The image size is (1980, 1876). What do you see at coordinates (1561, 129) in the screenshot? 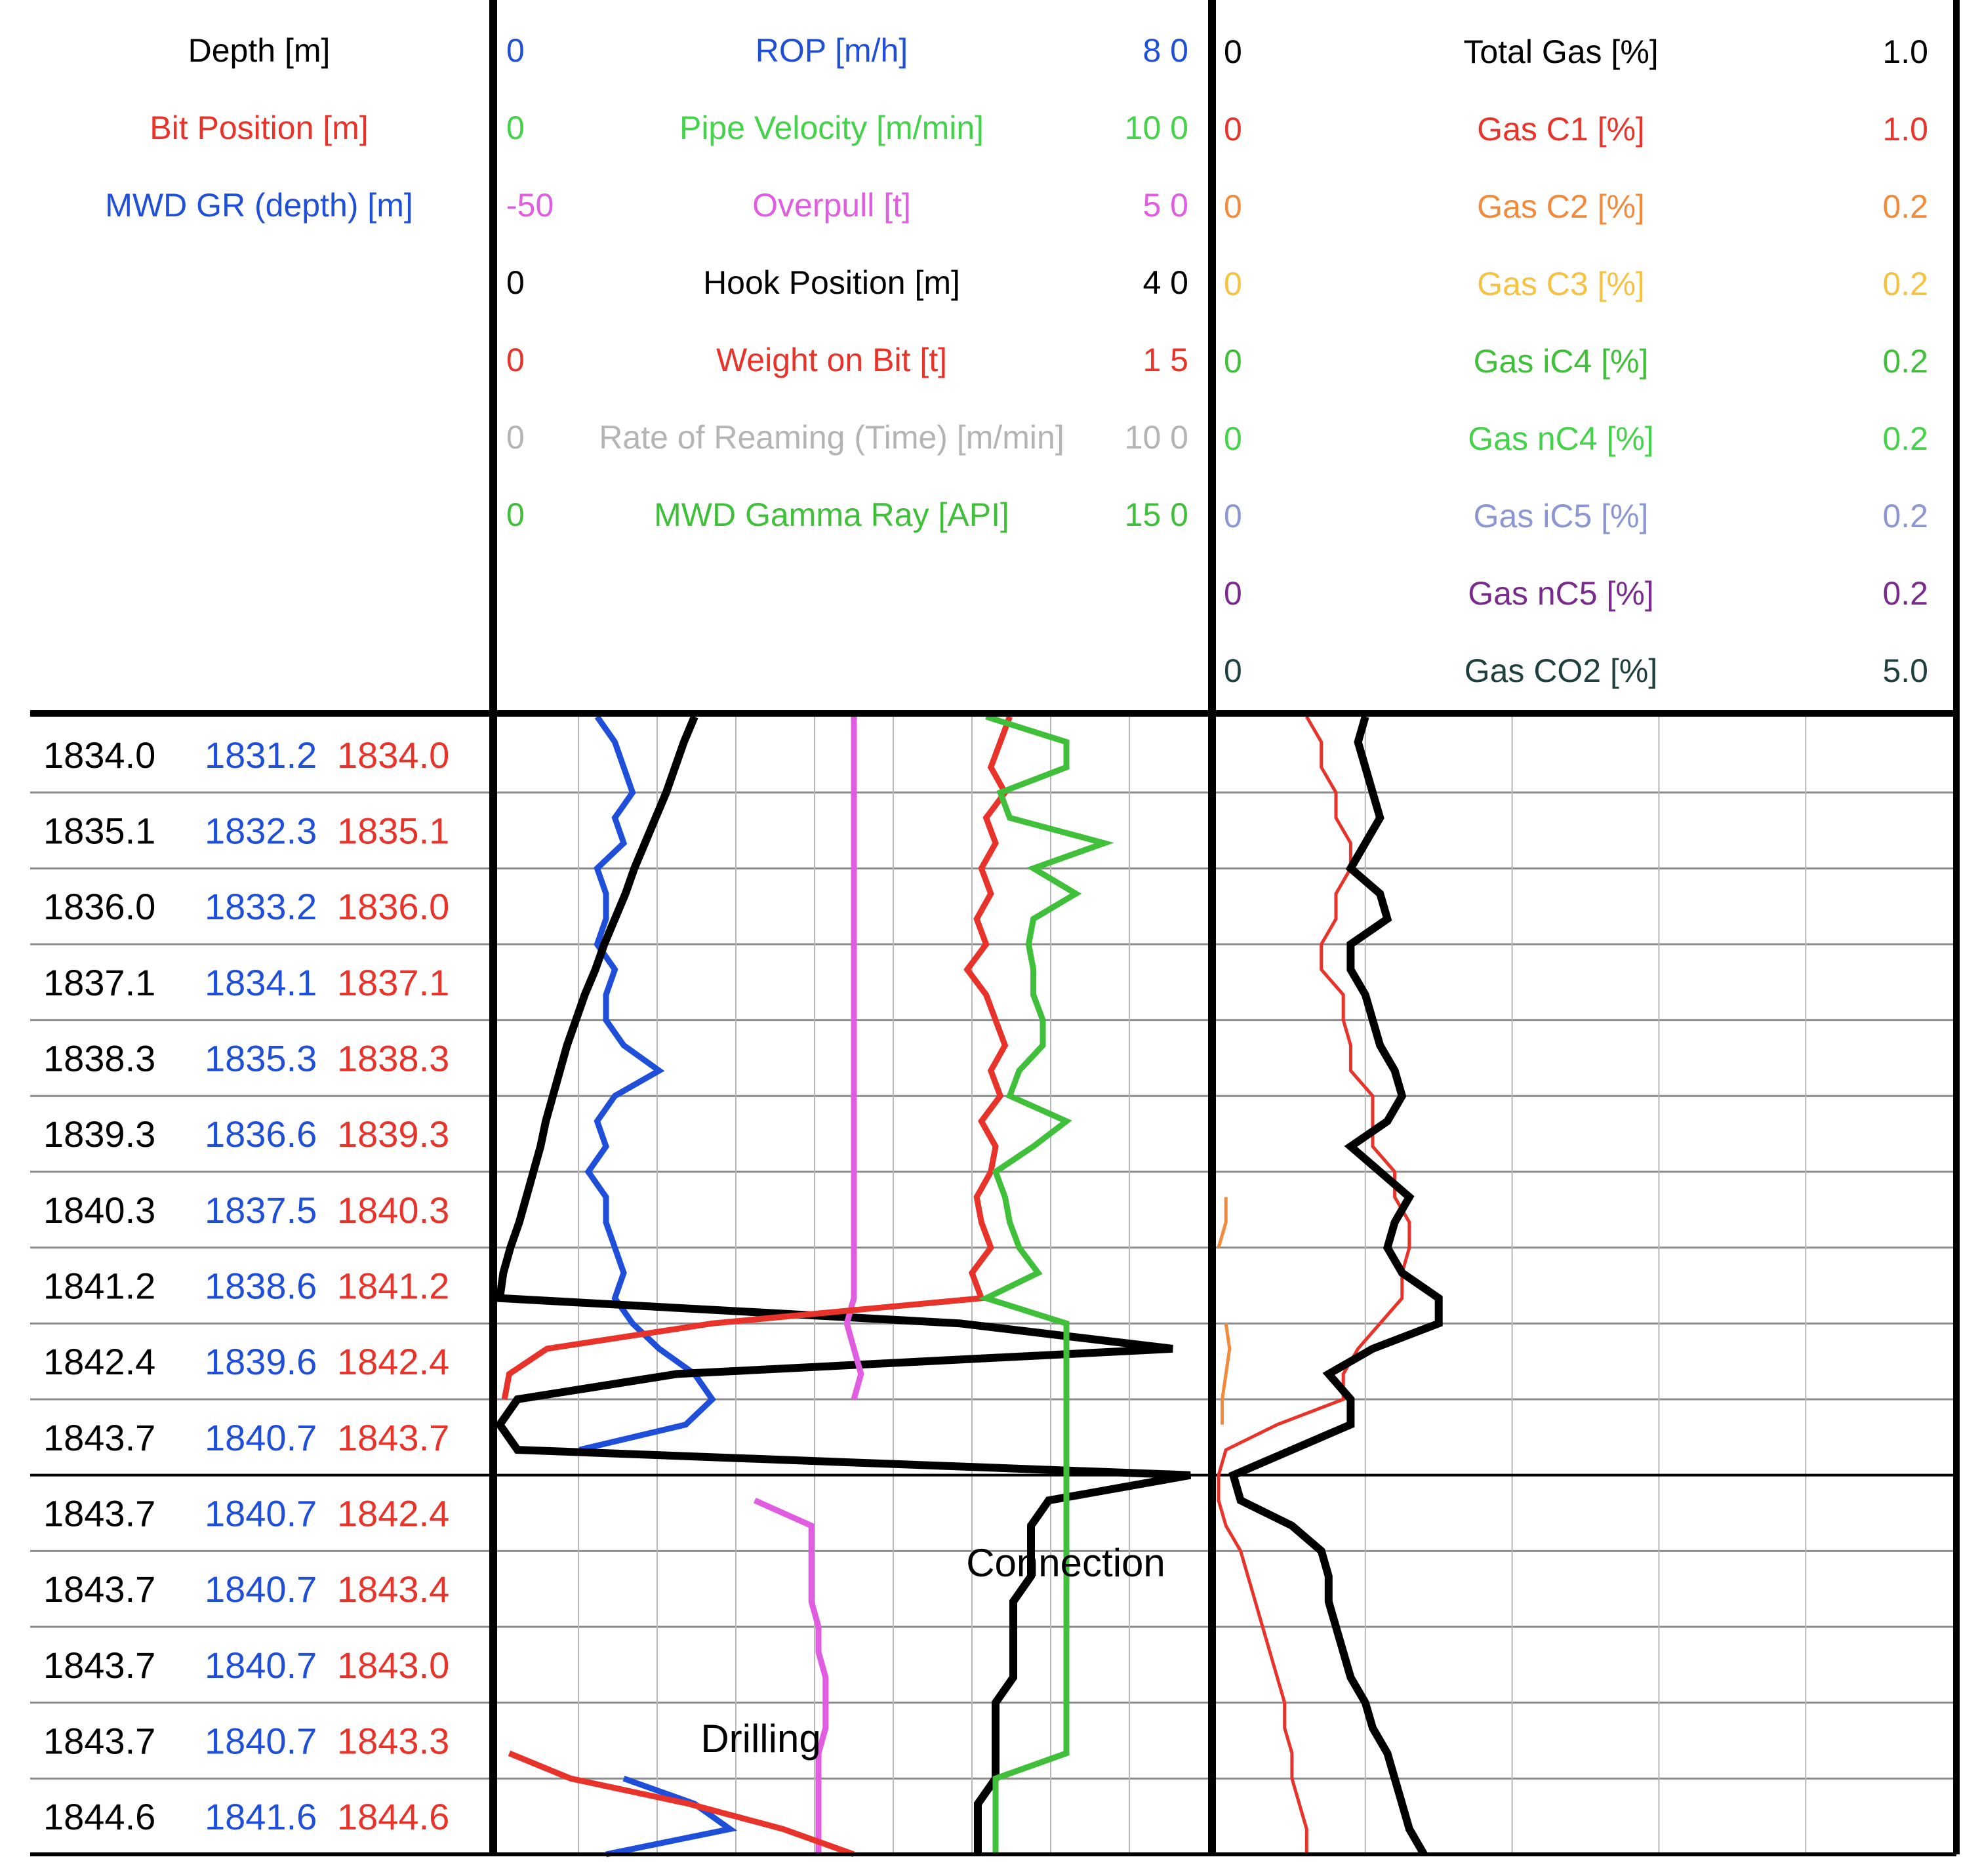
I see `curve-name-label: Gas C1 [%]` at bounding box center [1561, 129].